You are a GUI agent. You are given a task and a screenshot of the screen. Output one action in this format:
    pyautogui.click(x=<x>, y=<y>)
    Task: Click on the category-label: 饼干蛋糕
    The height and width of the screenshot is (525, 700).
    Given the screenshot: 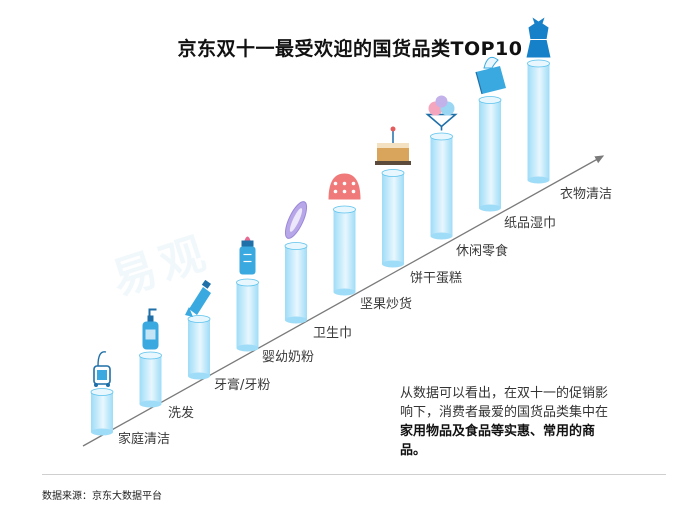 What is the action you would take?
    pyautogui.click(x=436, y=278)
    